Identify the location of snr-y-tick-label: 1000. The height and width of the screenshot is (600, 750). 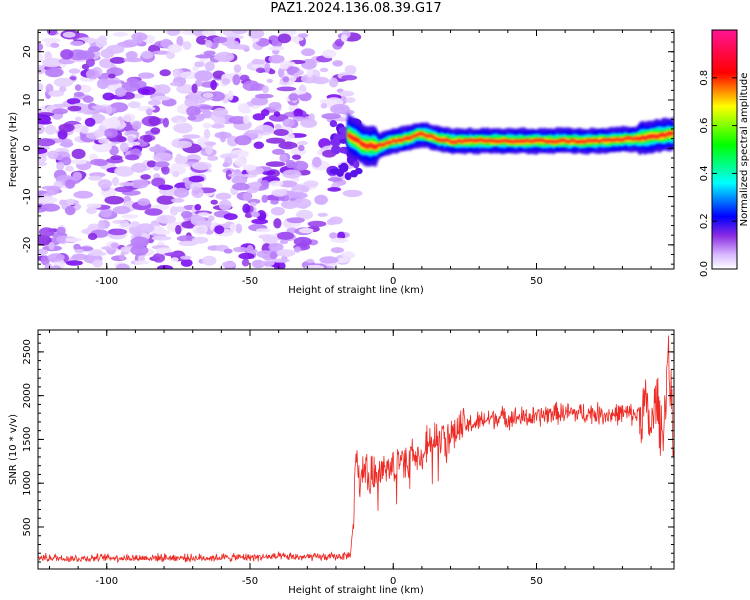
(27, 482).